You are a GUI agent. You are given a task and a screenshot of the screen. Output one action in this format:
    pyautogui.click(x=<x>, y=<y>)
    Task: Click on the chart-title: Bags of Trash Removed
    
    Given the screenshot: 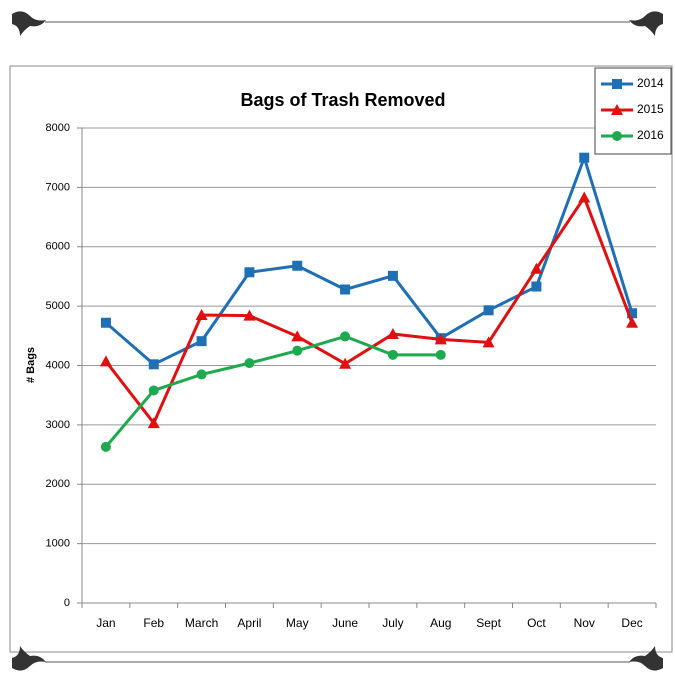 What is the action you would take?
    pyautogui.click(x=342, y=100)
    